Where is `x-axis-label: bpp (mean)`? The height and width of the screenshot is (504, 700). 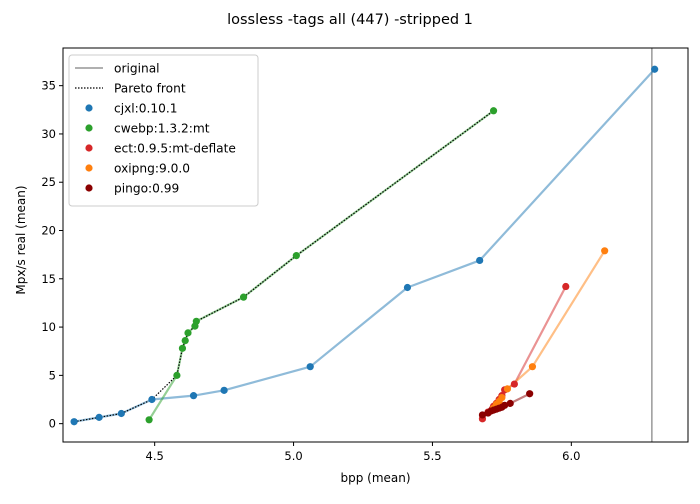 x-axis-label: bpp (mean) is located at coordinates (375, 478).